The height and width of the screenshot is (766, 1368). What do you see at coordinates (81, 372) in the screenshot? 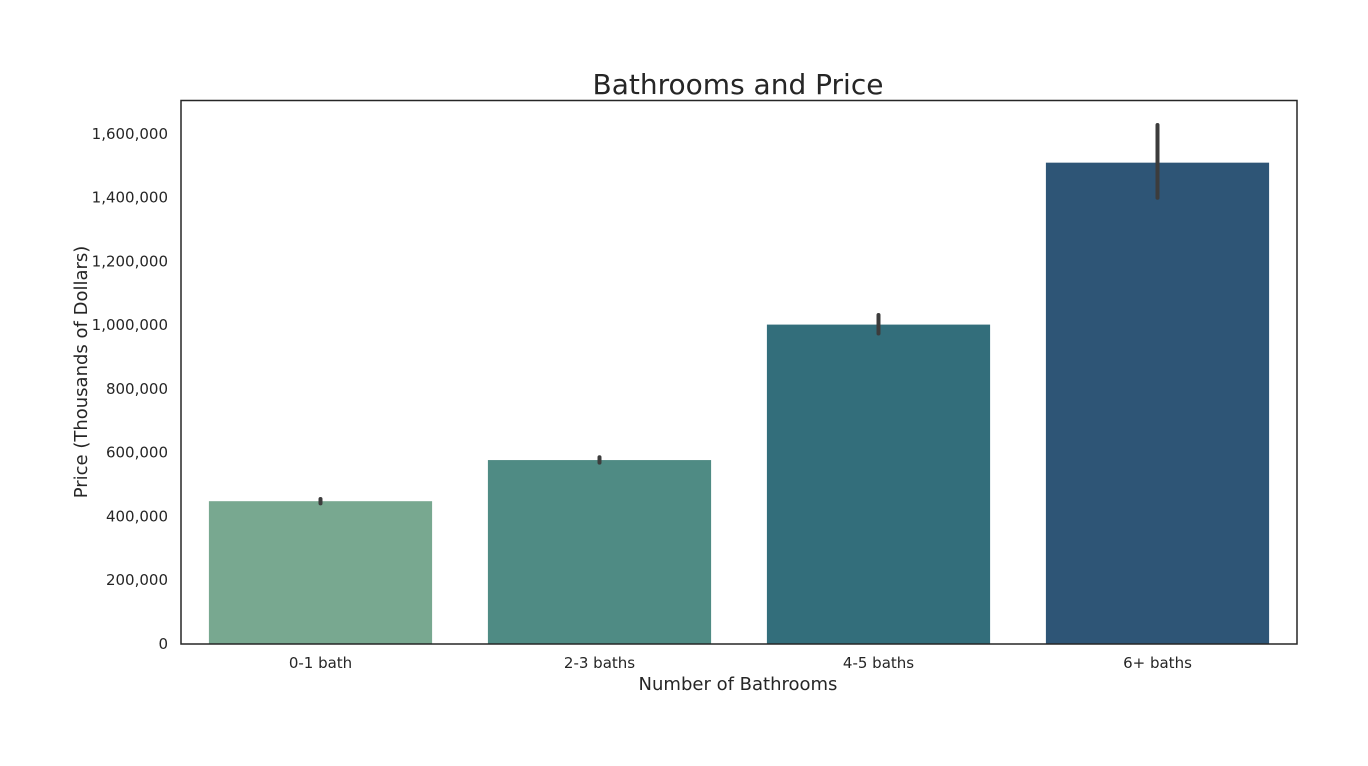
I see `y-axis-label: Price (Thousands of Dollars)` at bounding box center [81, 372].